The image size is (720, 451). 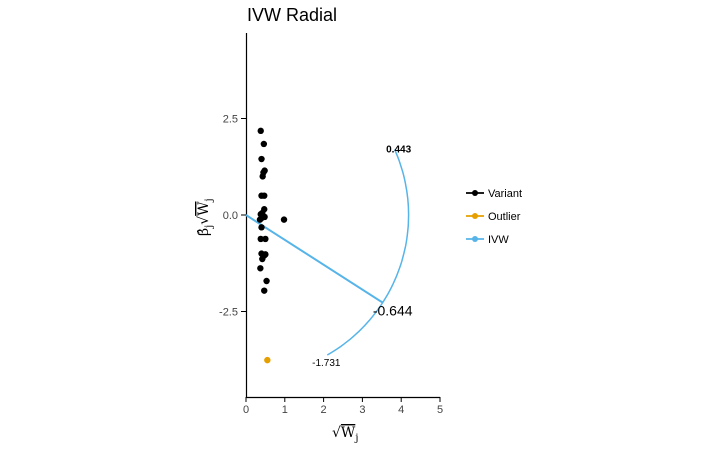 I want to click on legend-label: IVW, so click(x=498, y=240).